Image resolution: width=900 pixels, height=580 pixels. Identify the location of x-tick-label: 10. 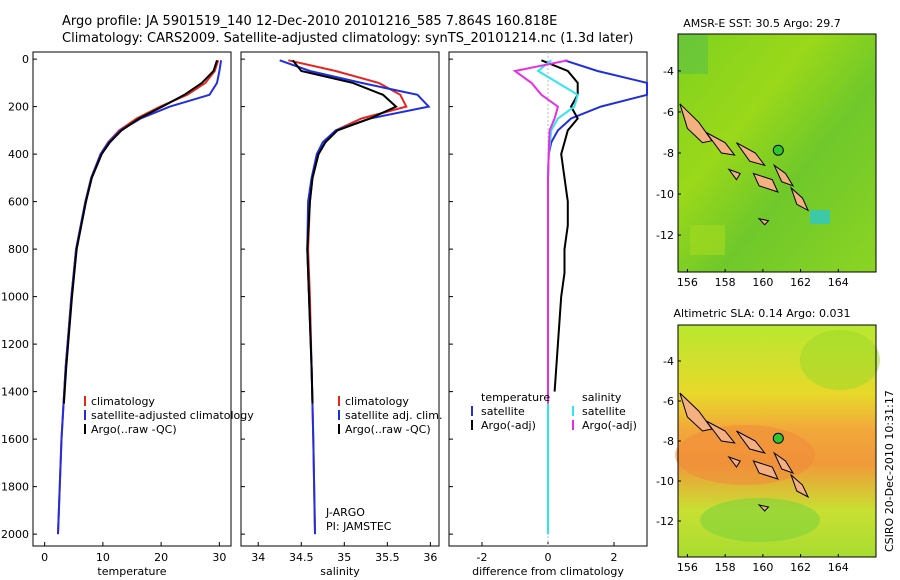
(103, 557).